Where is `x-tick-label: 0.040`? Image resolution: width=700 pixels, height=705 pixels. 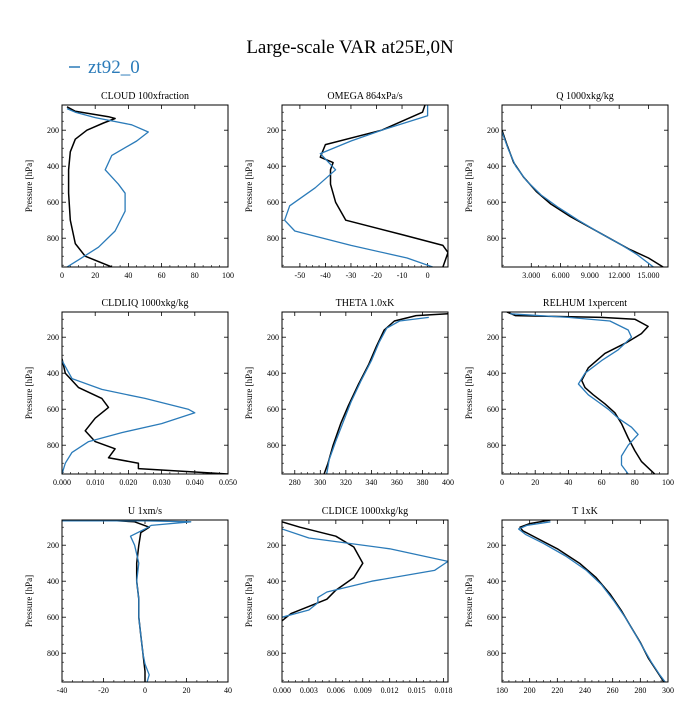
x-tick-label: 0.040 is located at coordinates (195, 482).